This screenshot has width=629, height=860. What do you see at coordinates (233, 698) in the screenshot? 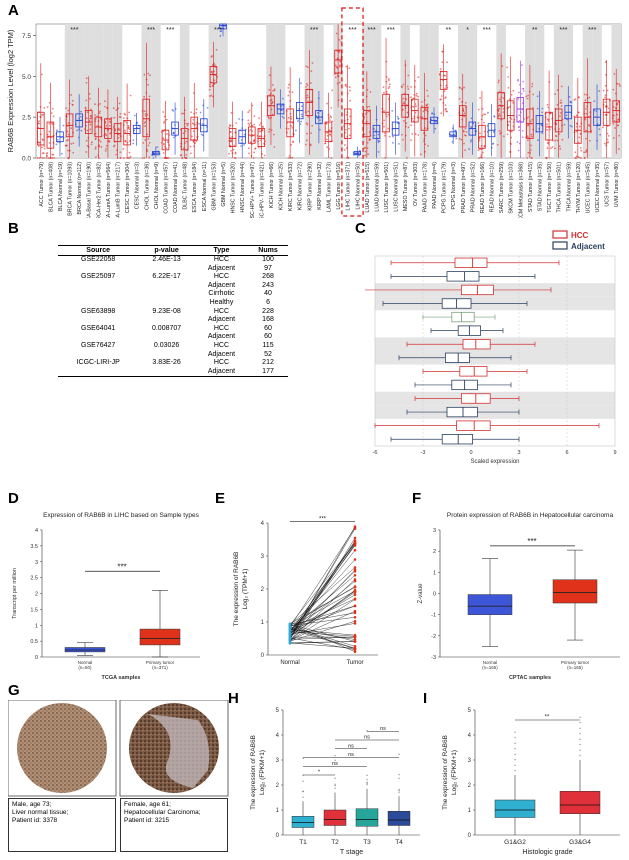
I see `panel-label-h: H` at bounding box center [233, 698].